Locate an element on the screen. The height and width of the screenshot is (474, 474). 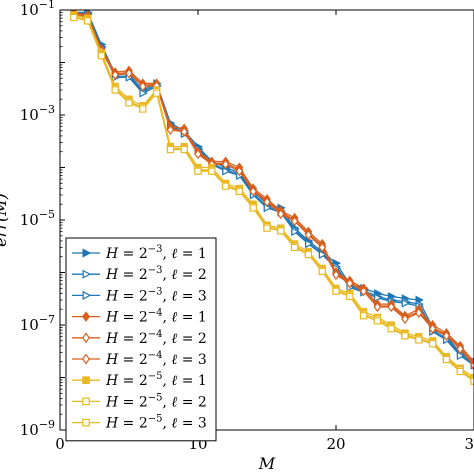
y-tick-exponent: −5 is located at coordinates (47, 214).